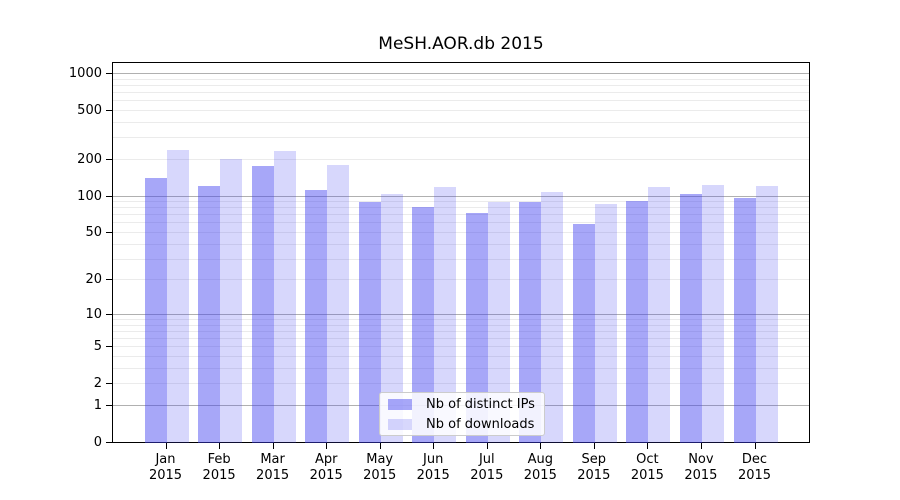  I want to click on x-tick-label-feb: Feb 2015, so click(219, 467).